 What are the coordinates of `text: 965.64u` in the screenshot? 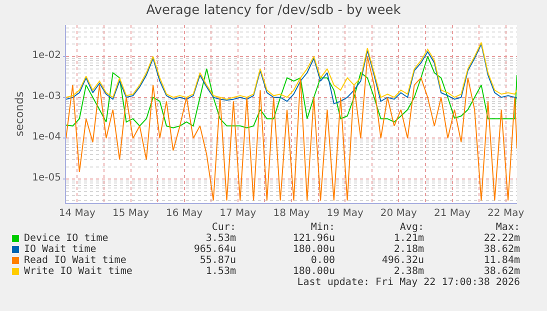 It's located at (215, 249).